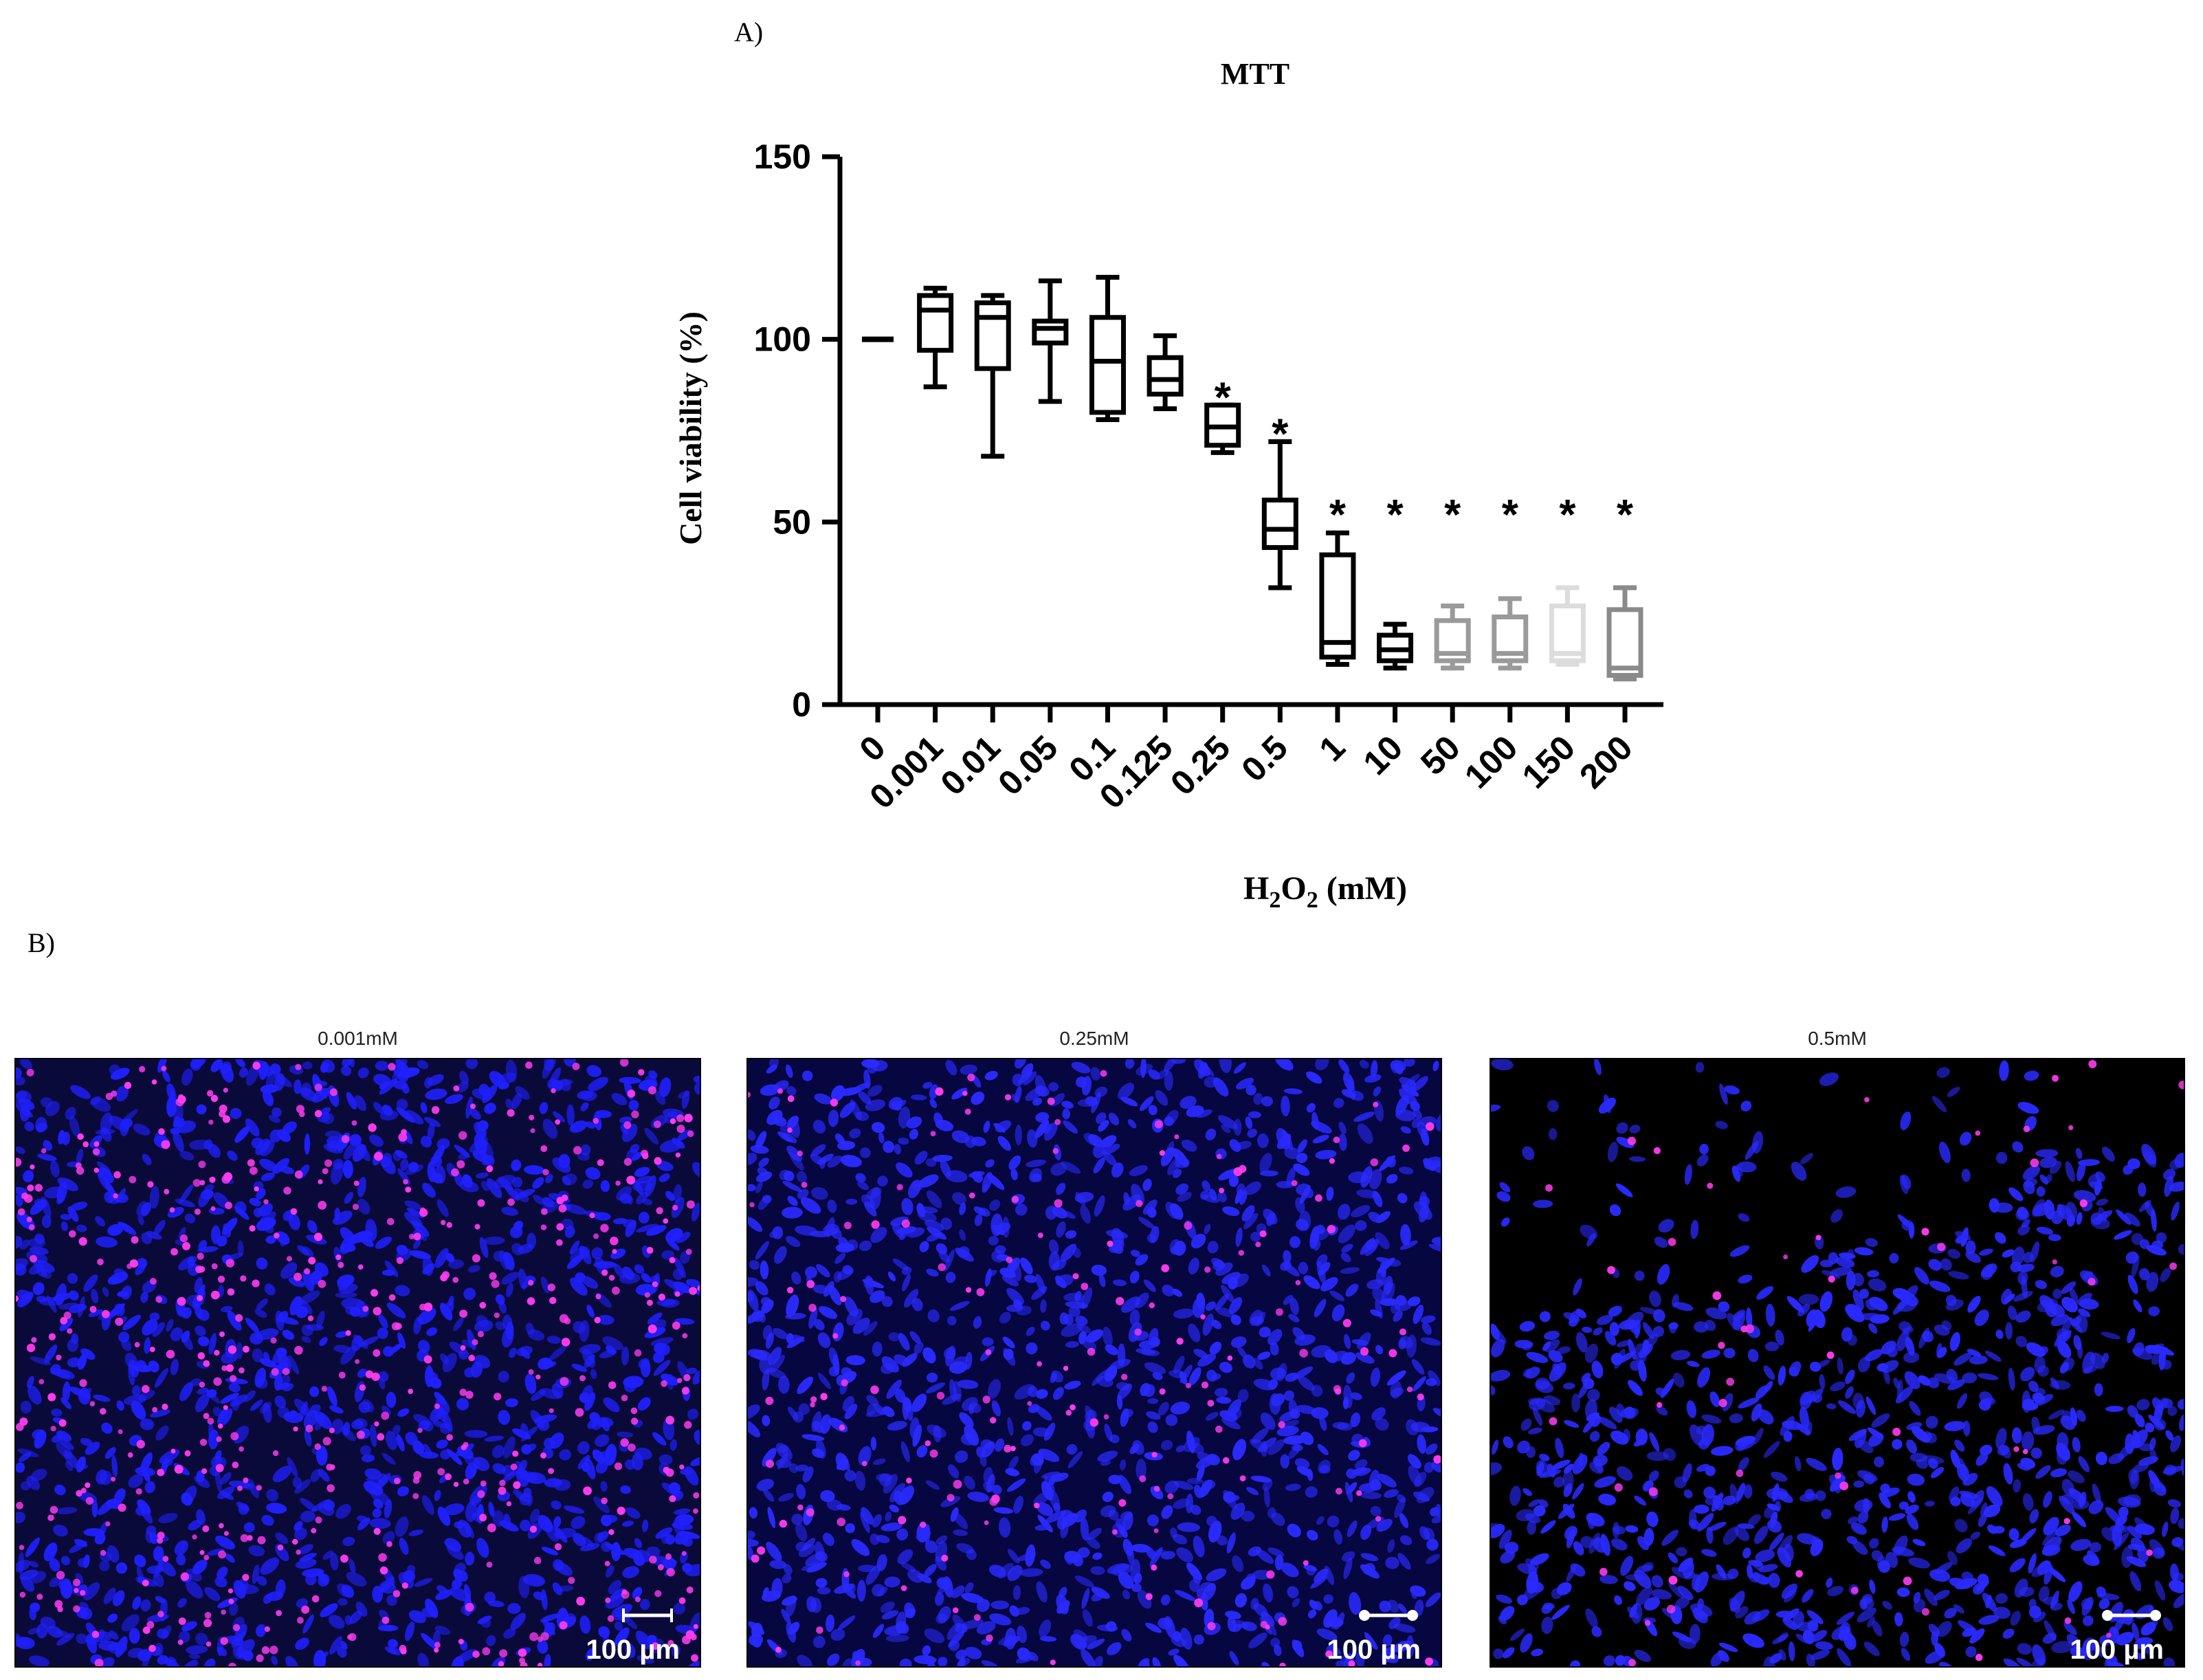 This screenshot has height=1680, width=2203. What do you see at coordinates (1265, 758) in the screenshot?
I see `x-tick-label: 0.5` at bounding box center [1265, 758].